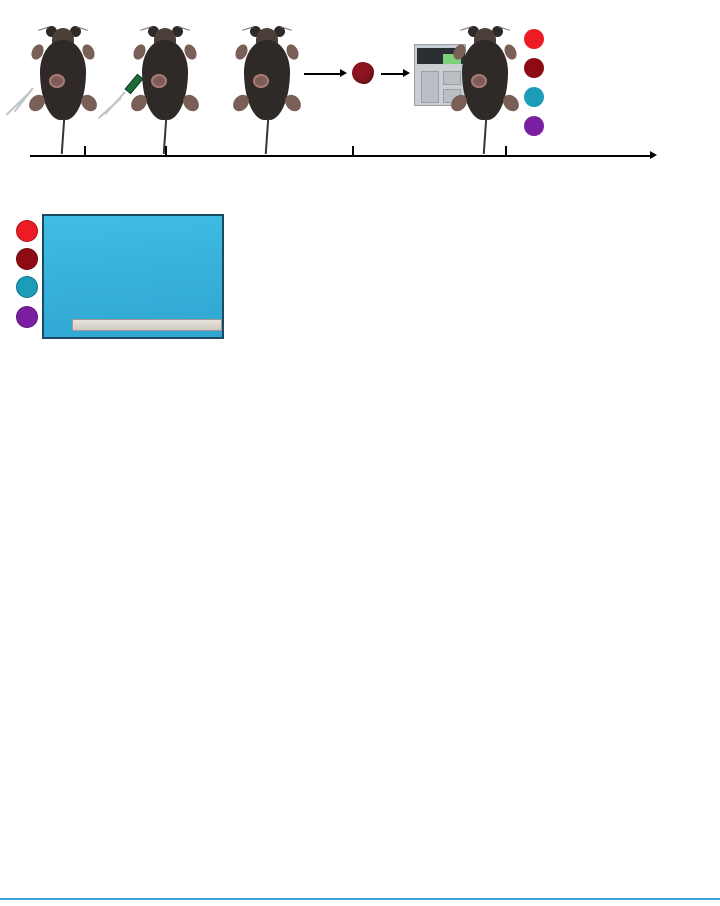 The width and height of the screenshot is (720, 906). I want to click on timeline-axis, so click(340, 156).